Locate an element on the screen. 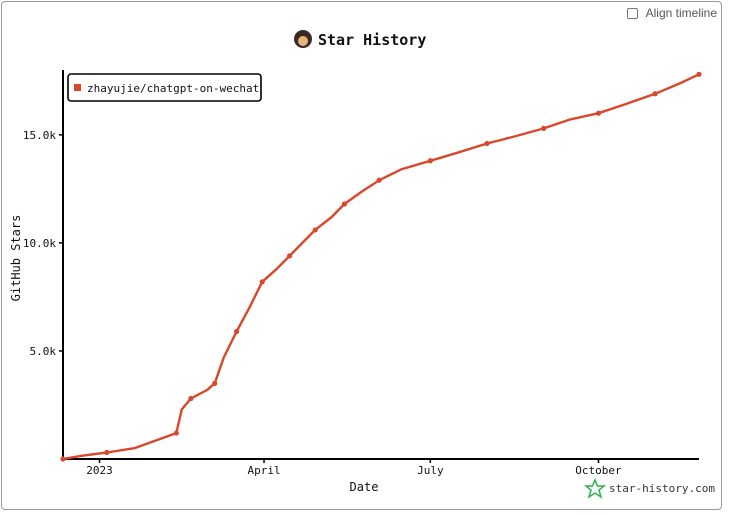  avatar-face is located at coordinates (303, 41).